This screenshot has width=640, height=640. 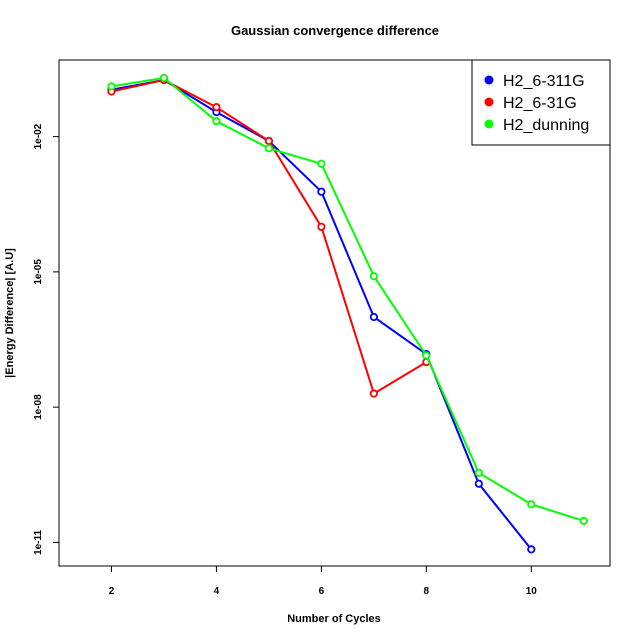 I want to click on y-tick-label: 1e-08, so click(x=38, y=407).